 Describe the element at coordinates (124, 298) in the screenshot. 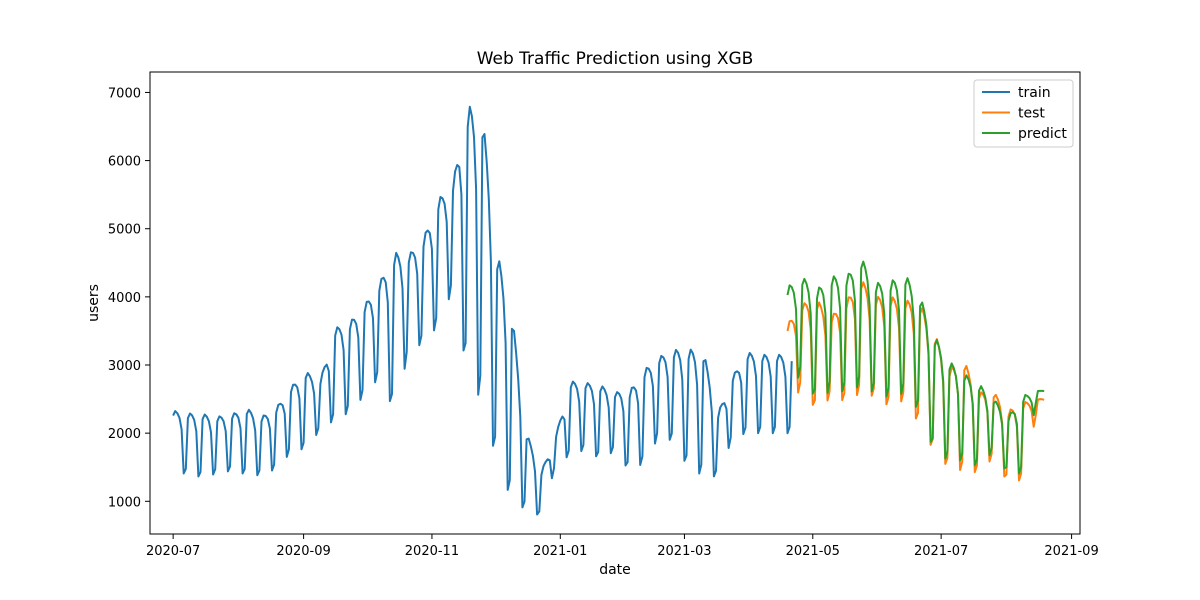

I see `y-tick-label: 4000` at that location.